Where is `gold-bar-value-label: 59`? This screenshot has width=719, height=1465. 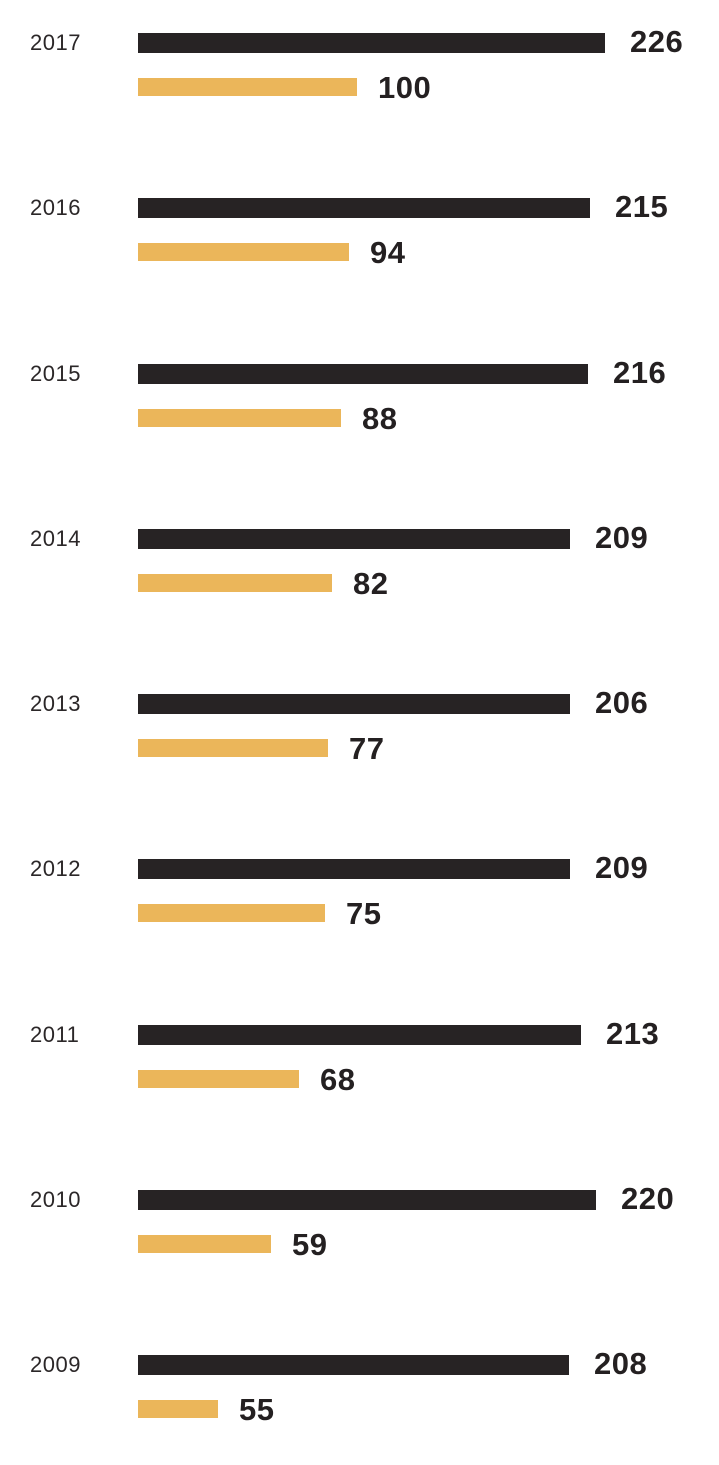
gold-bar-value-label: 59 is located at coordinates (310, 1244).